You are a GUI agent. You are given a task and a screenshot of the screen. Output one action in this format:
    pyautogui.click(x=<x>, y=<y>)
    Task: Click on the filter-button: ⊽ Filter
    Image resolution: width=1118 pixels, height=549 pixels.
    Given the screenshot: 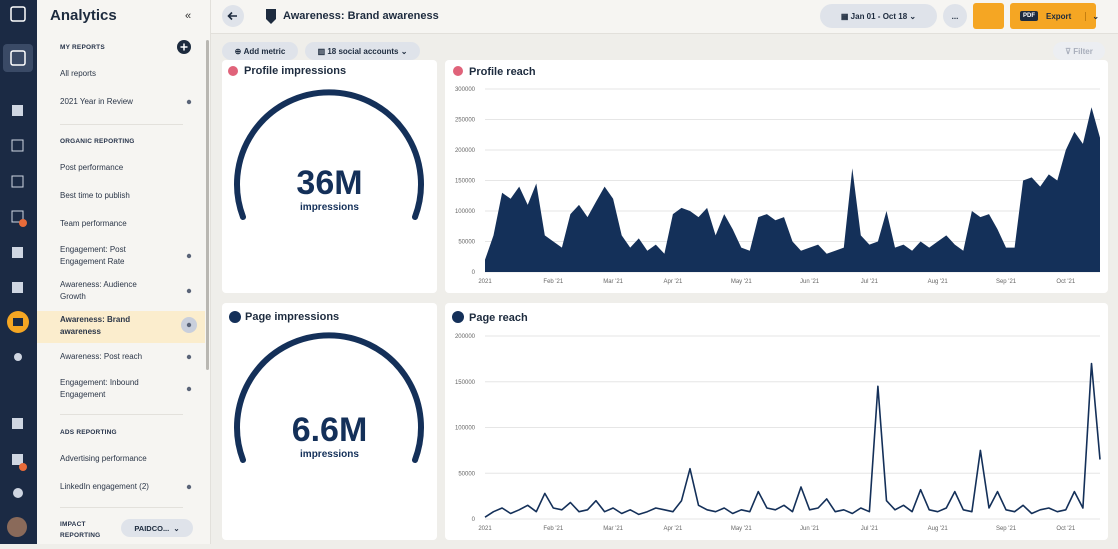 What is the action you would take?
    pyautogui.click(x=1079, y=51)
    